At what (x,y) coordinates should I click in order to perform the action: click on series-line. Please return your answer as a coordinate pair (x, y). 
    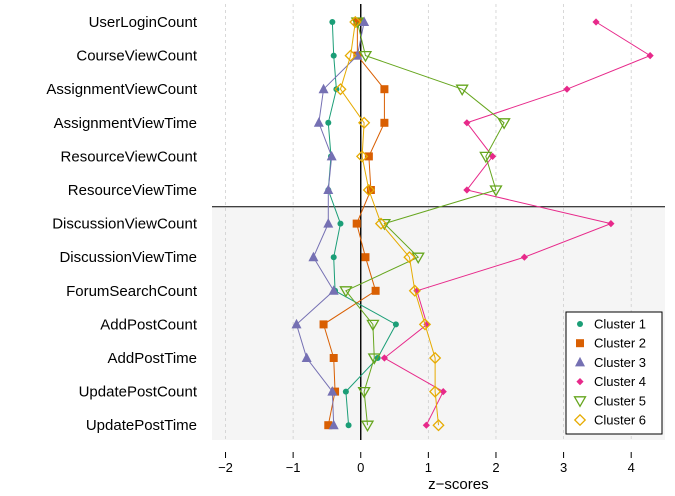
    Looking at the image, I should click on (389, 223).